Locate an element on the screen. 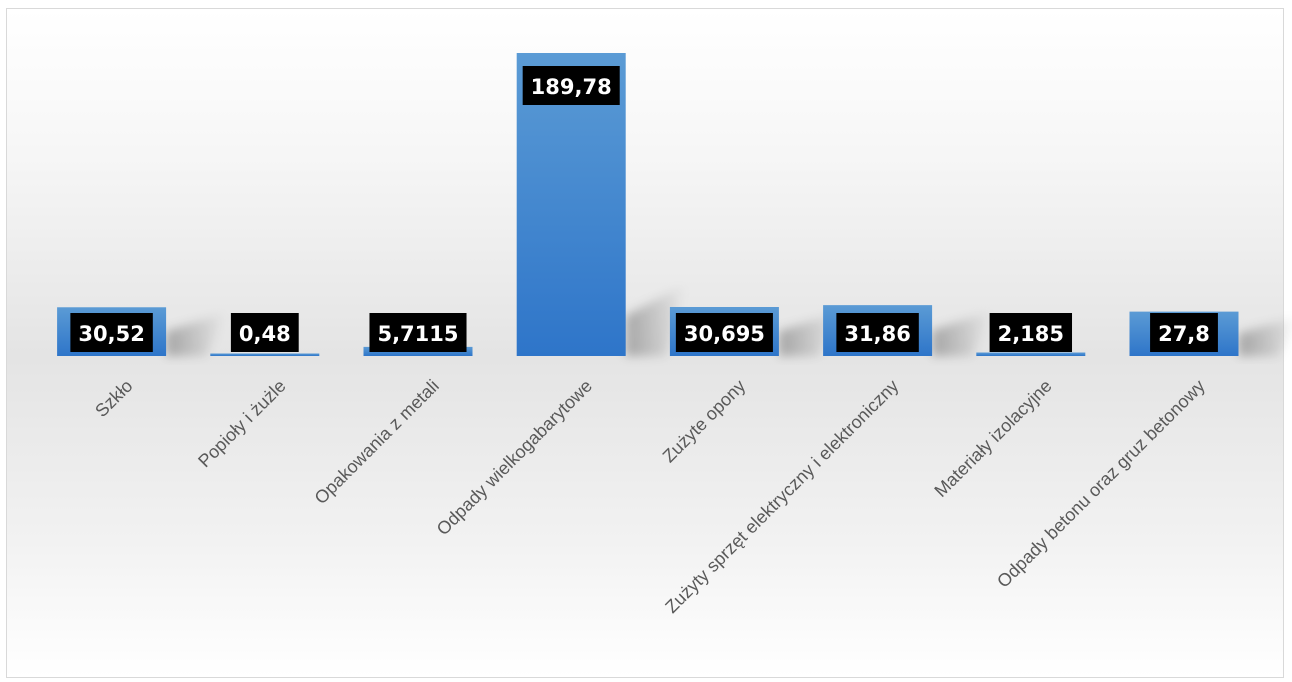 Image resolution: width=1292 pixels, height=682 pixels. category-label: Zużyte opony is located at coordinates (704, 421).